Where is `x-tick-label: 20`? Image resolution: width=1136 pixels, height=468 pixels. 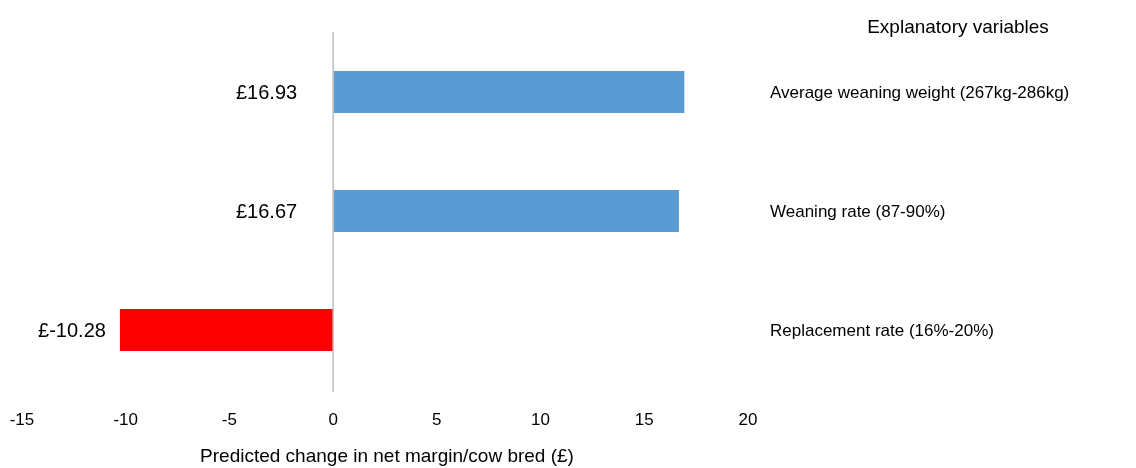
x-tick-label: 20 is located at coordinates (748, 419).